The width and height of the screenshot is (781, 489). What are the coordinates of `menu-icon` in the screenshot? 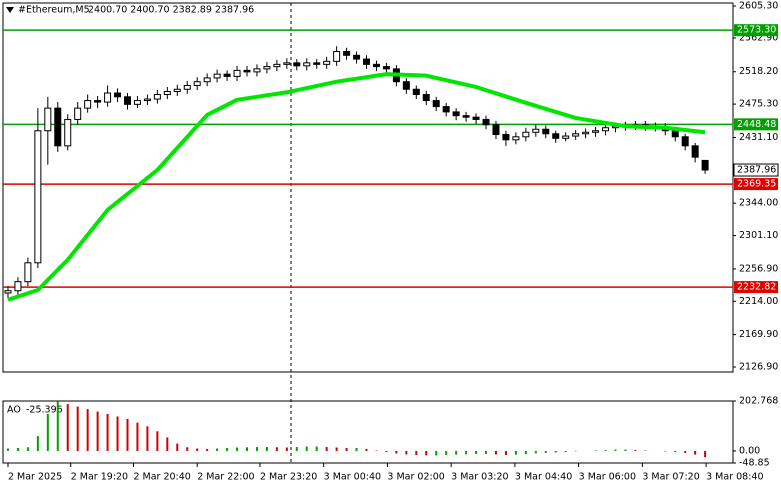 It's located at (10, 10).